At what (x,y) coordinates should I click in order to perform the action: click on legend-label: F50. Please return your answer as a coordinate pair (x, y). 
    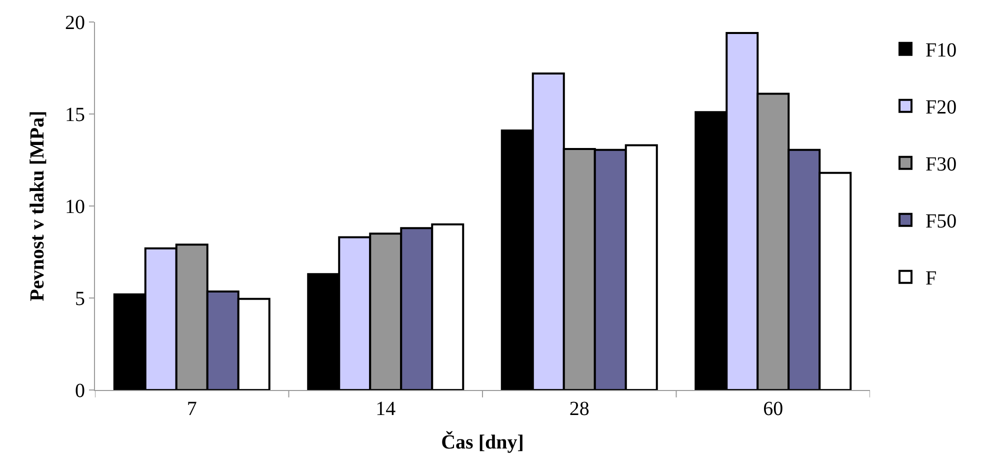
    Looking at the image, I should click on (941, 221).